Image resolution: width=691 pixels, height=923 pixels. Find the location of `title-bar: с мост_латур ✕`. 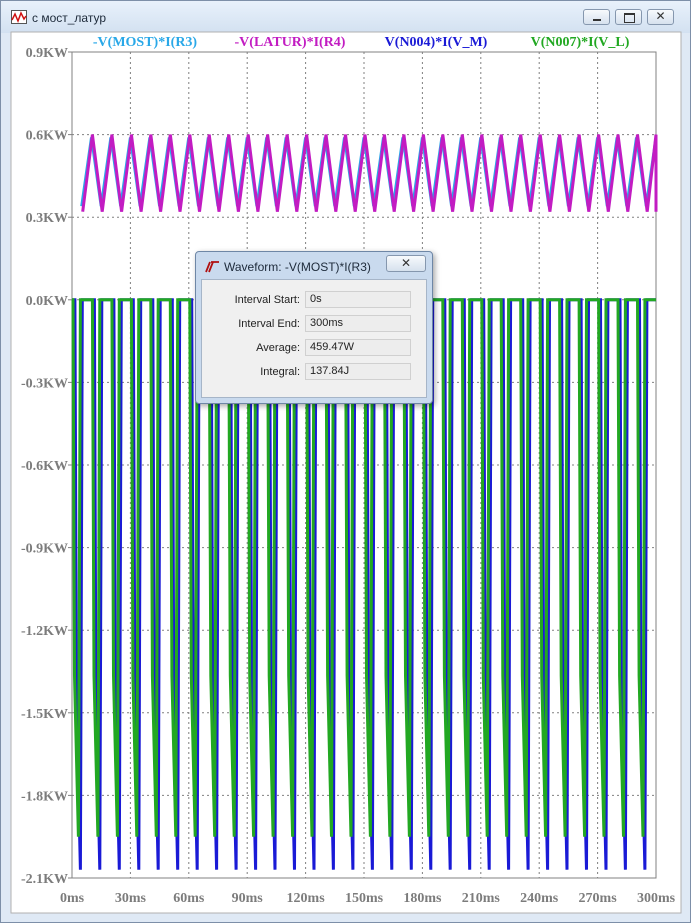

title-bar: с мост_латур ✕ is located at coordinates (345, 17).